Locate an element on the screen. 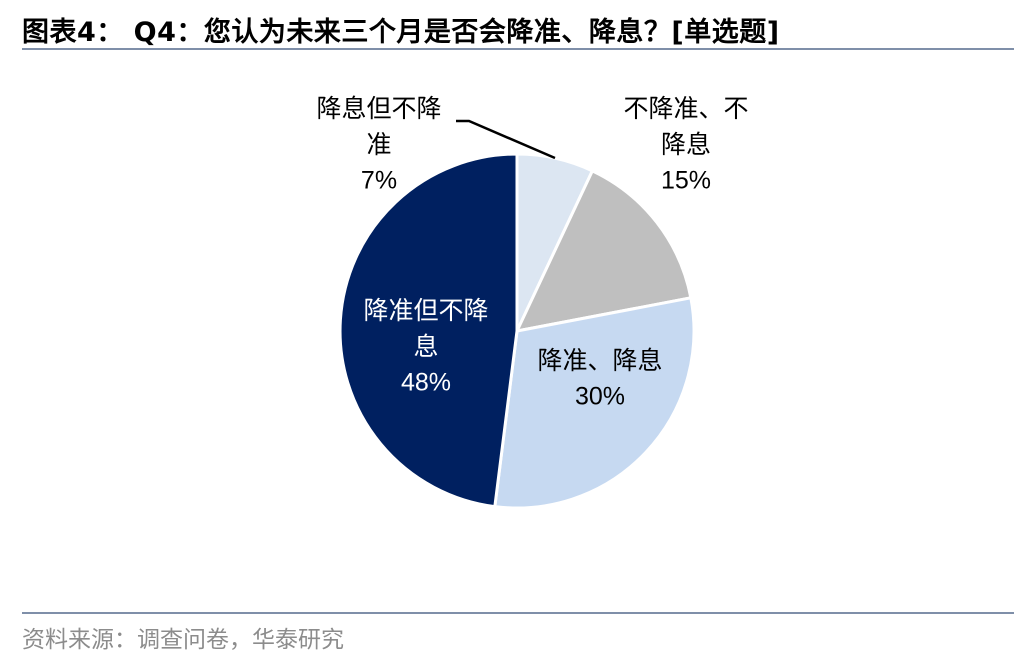  slice-label-text: 降准但不降 is located at coordinates (425, 310).